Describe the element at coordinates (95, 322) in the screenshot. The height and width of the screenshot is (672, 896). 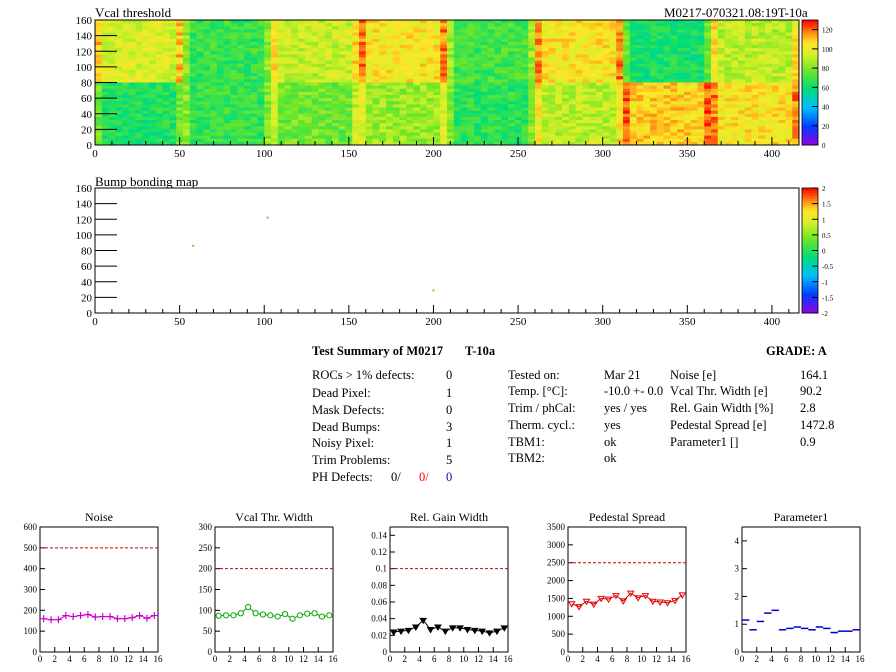
I see `bump-xtick-label-0: 0` at that location.